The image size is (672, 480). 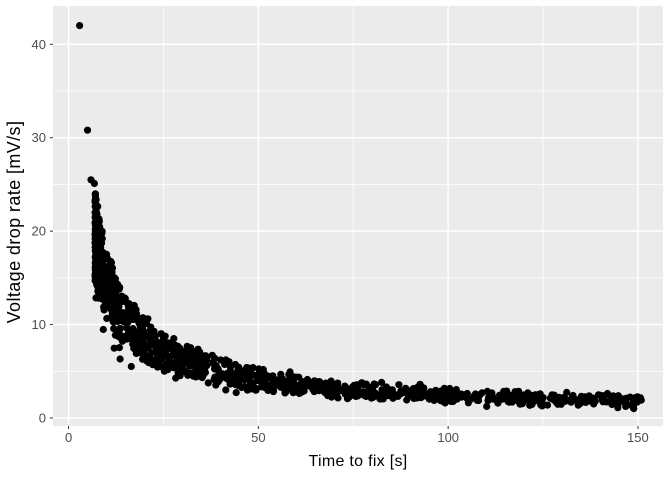 What do you see at coordinates (68, 437) in the screenshot?
I see `x-tick-label: 0` at bounding box center [68, 437].